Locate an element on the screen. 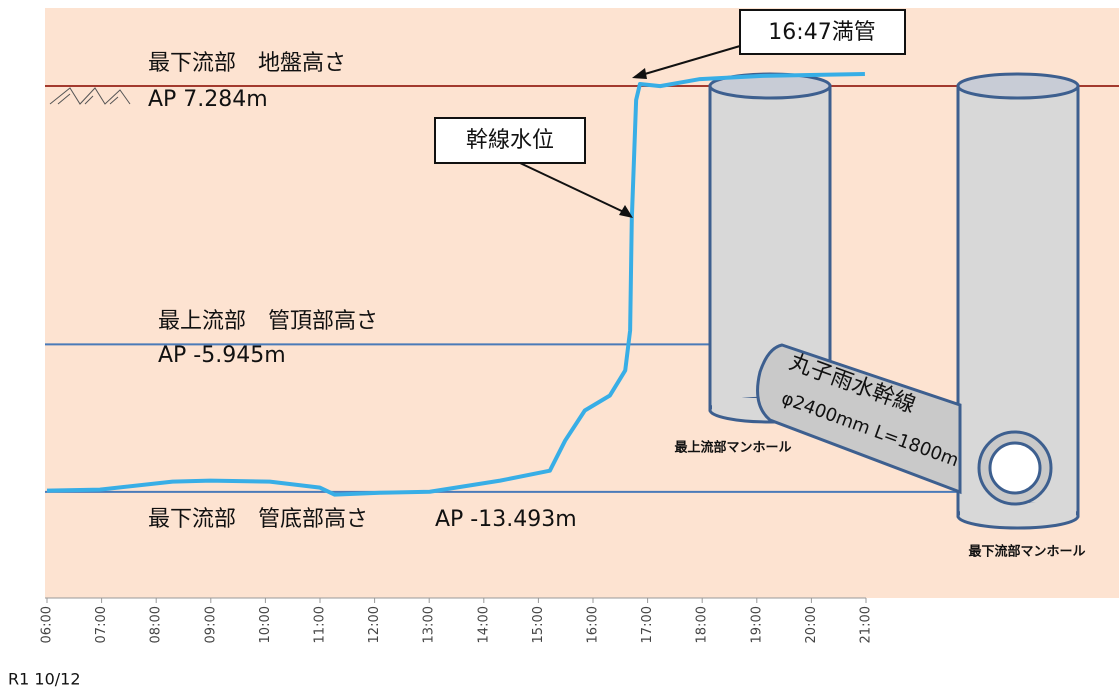  ground-hatch is located at coordinates (90, 96).